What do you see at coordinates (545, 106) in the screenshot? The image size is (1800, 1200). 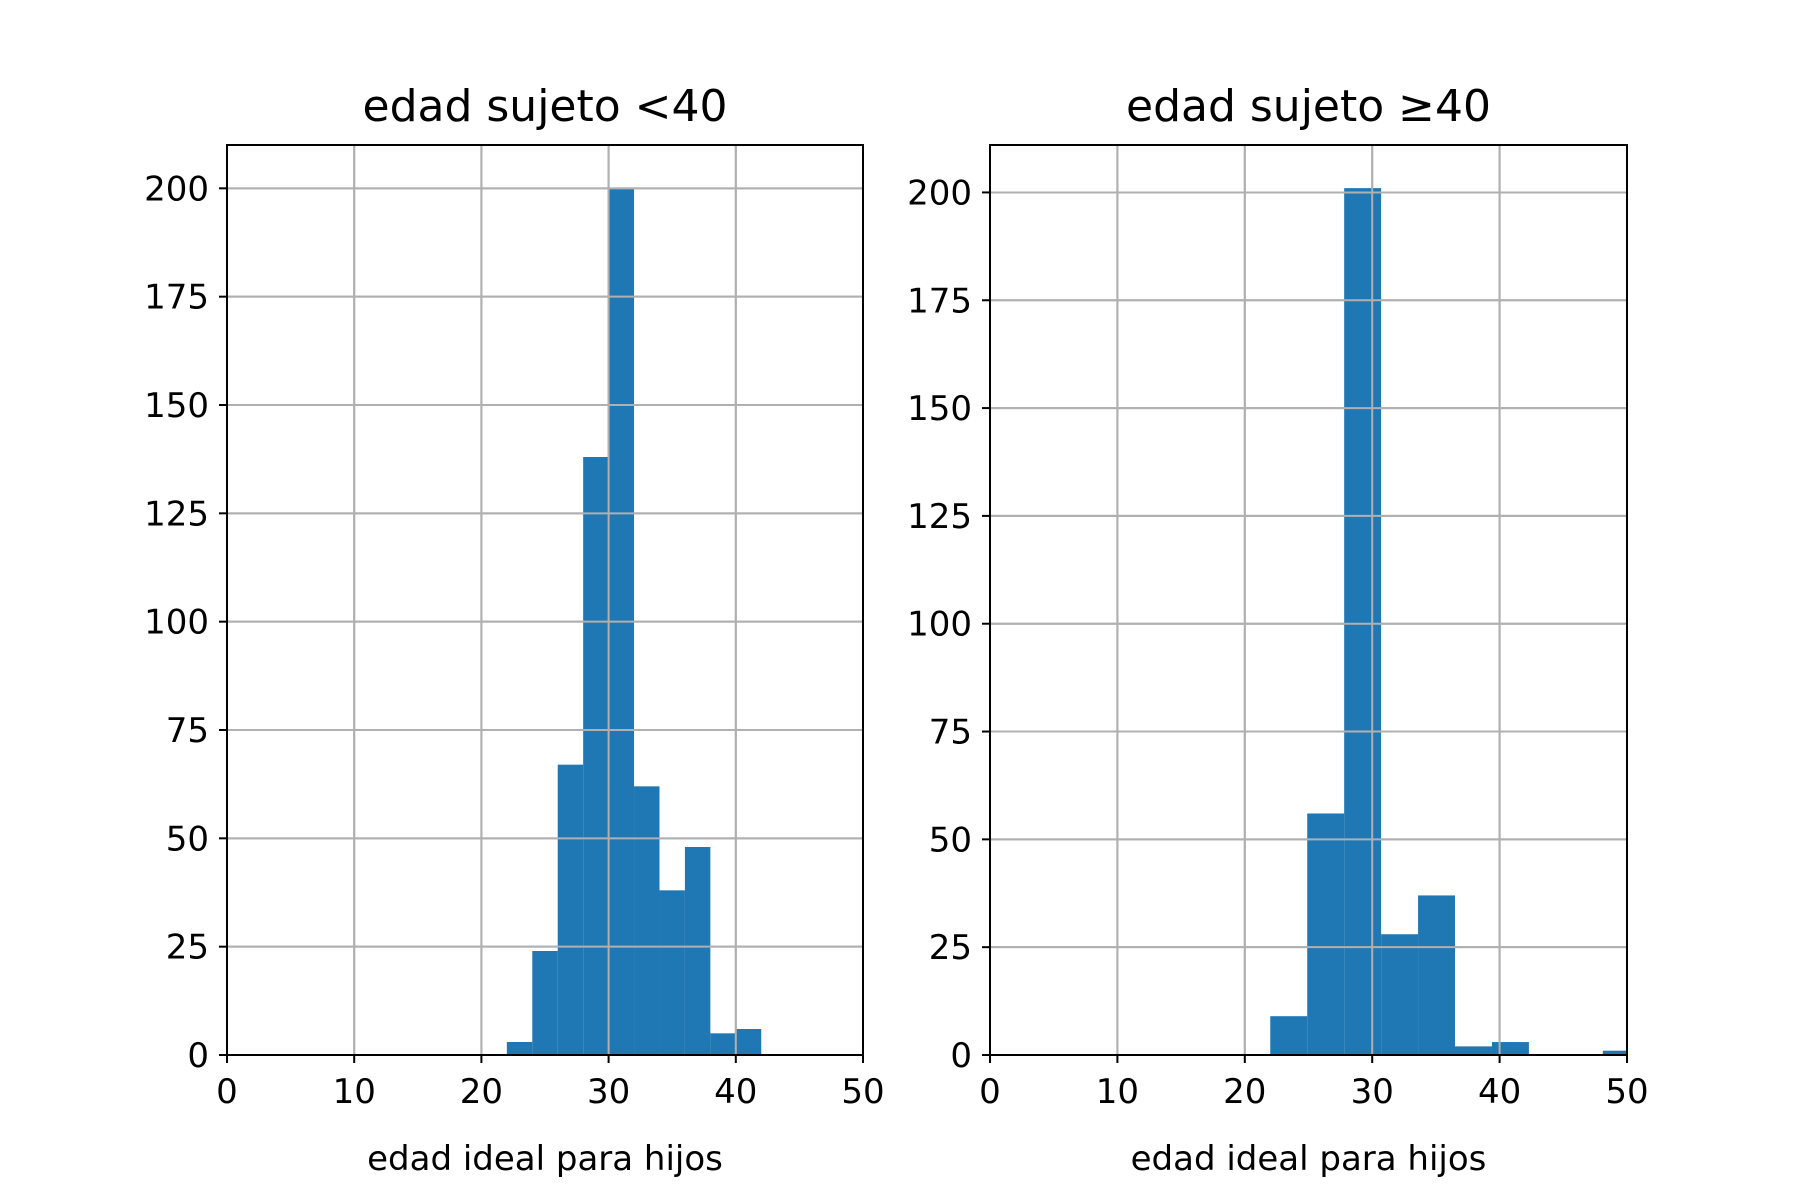 I see `chart-title: edad sujeto <40` at bounding box center [545, 106].